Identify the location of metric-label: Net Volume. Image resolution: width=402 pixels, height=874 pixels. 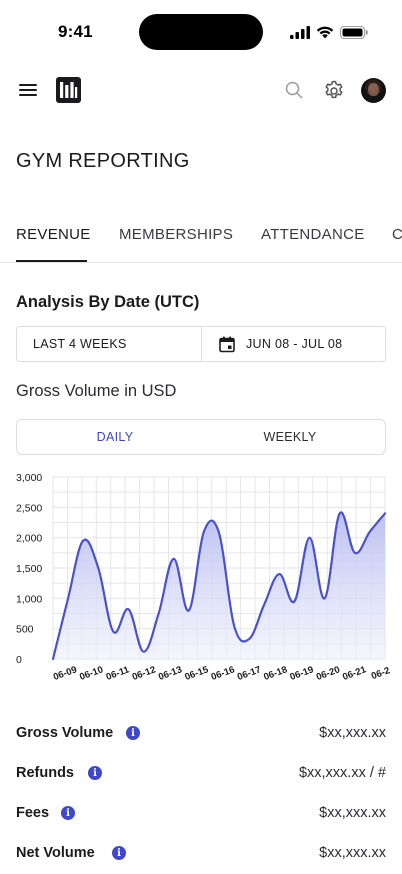
(55, 853).